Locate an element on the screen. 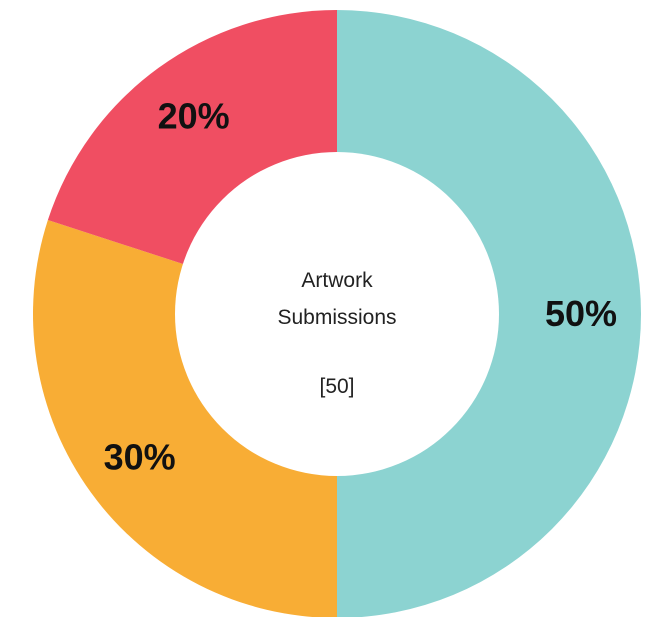 The width and height of the screenshot is (653, 617). slice-label-20: 20% is located at coordinates (194, 116).